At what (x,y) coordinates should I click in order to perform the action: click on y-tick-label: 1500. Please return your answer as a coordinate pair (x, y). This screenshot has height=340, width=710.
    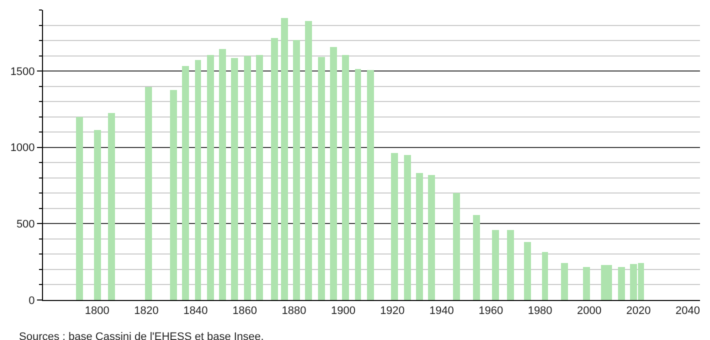
    Looking at the image, I should click on (22, 72).